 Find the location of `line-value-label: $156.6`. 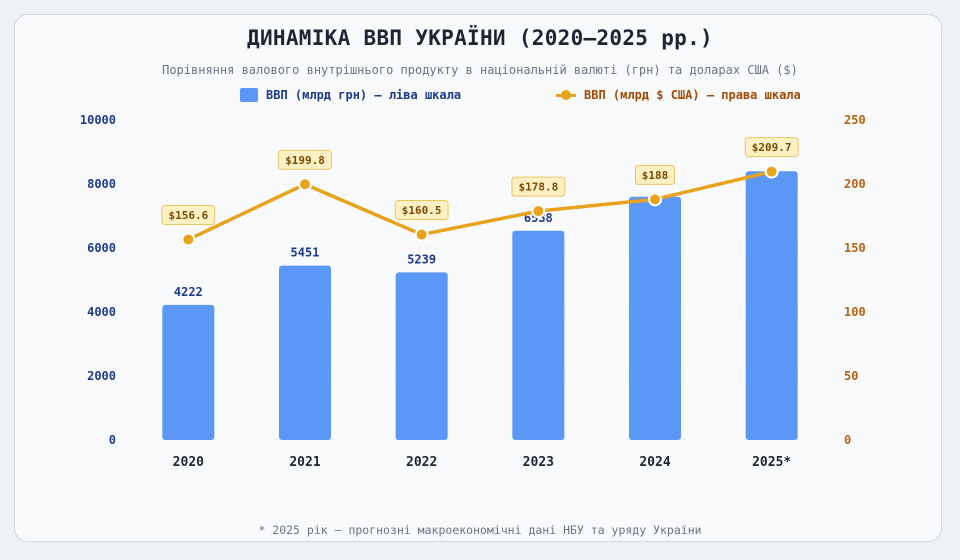

line-value-label: $156.6 is located at coordinates (188, 215).